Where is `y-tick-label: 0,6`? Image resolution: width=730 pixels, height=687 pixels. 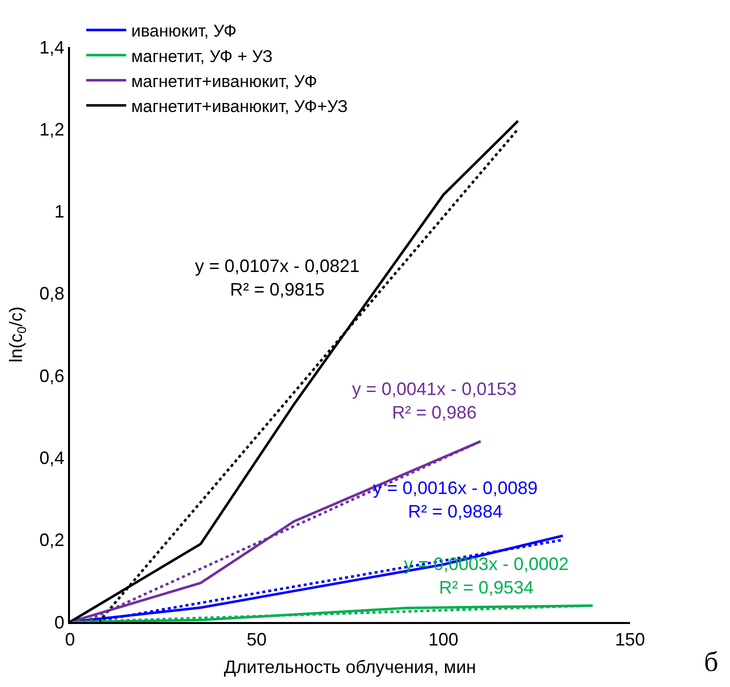 y-tick-label: 0,6 is located at coordinates (51, 376).